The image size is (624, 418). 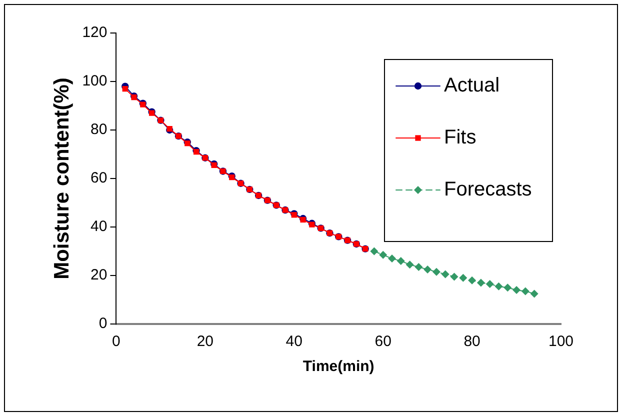 I want to click on x-tick-label: 20, so click(x=205, y=341).